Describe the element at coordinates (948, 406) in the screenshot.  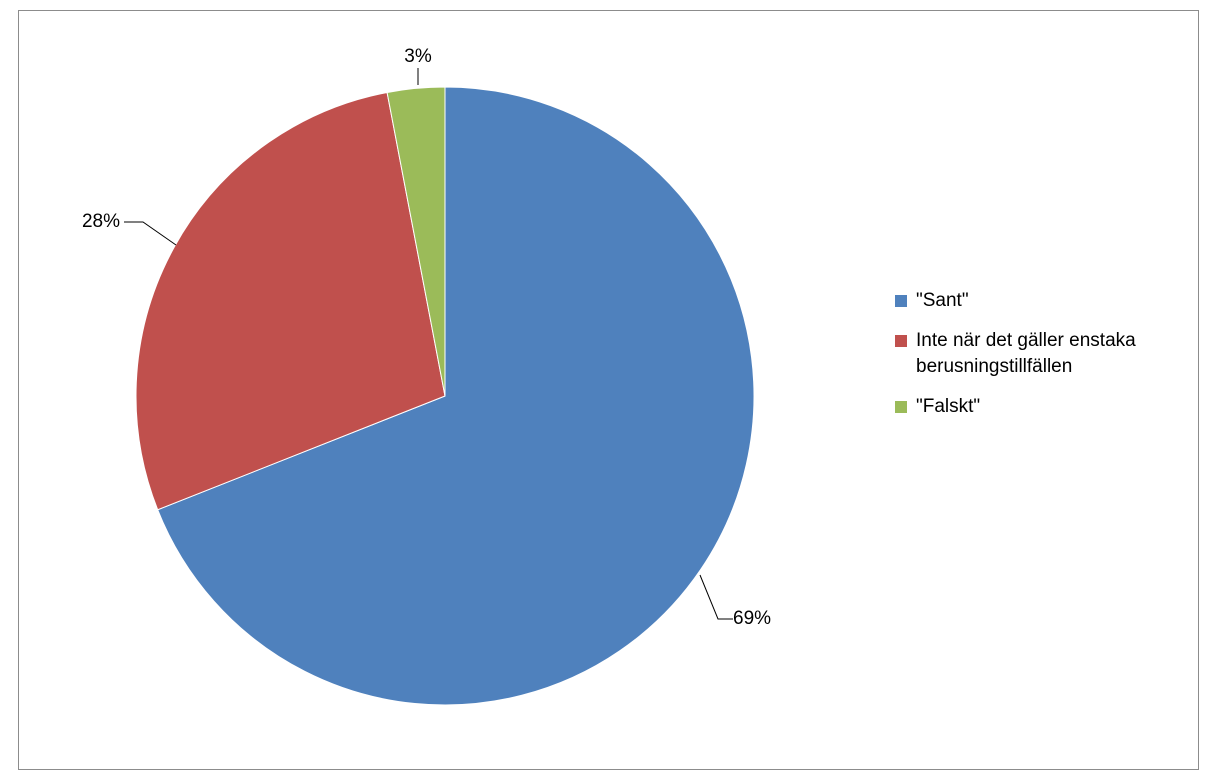
I see `legend-label-falskt: "Falskt"` at that location.